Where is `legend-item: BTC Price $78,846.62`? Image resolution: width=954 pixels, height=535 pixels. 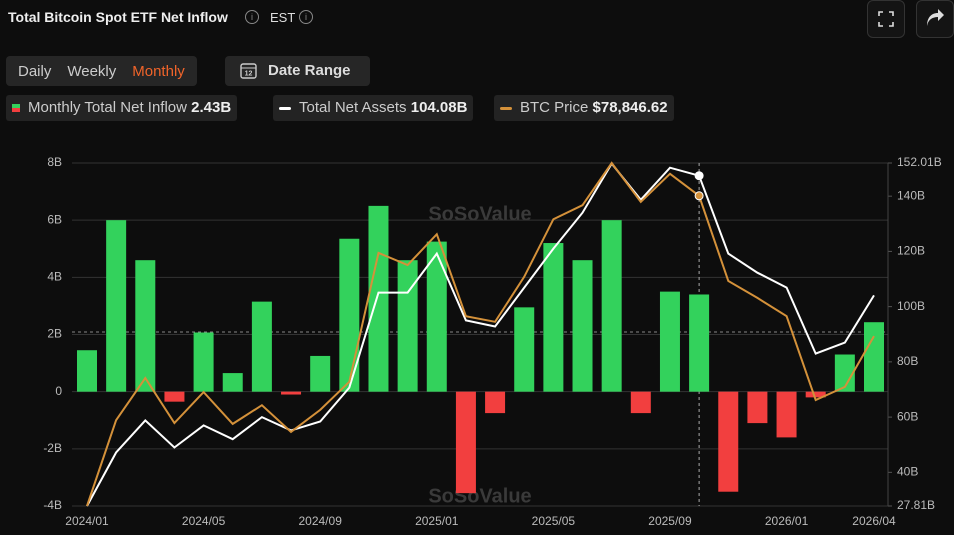 legend-item: BTC Price $78,846.62 is located at coordinates (584, 108).